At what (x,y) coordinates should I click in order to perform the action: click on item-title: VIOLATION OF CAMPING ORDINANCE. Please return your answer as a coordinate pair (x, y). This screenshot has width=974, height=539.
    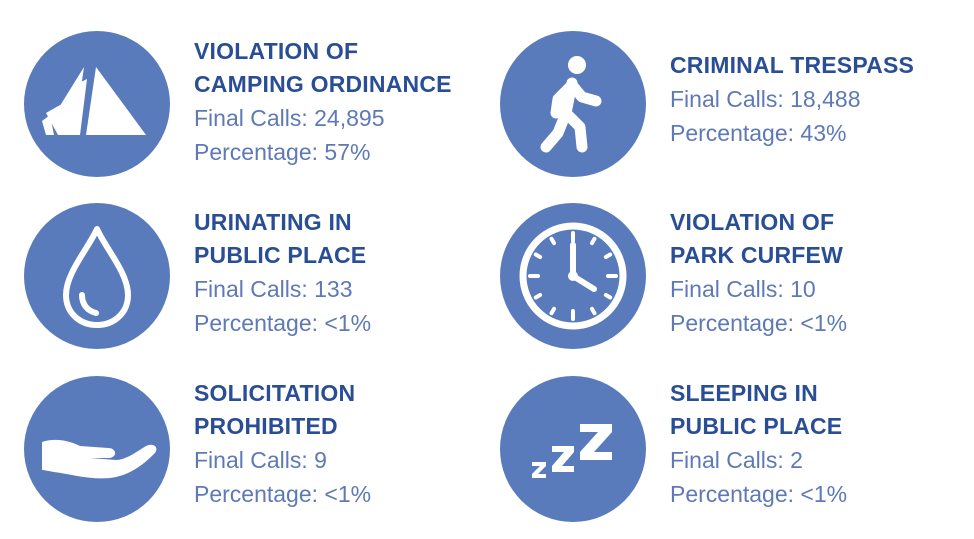
    Looking at the image, I should click on (344, 68).